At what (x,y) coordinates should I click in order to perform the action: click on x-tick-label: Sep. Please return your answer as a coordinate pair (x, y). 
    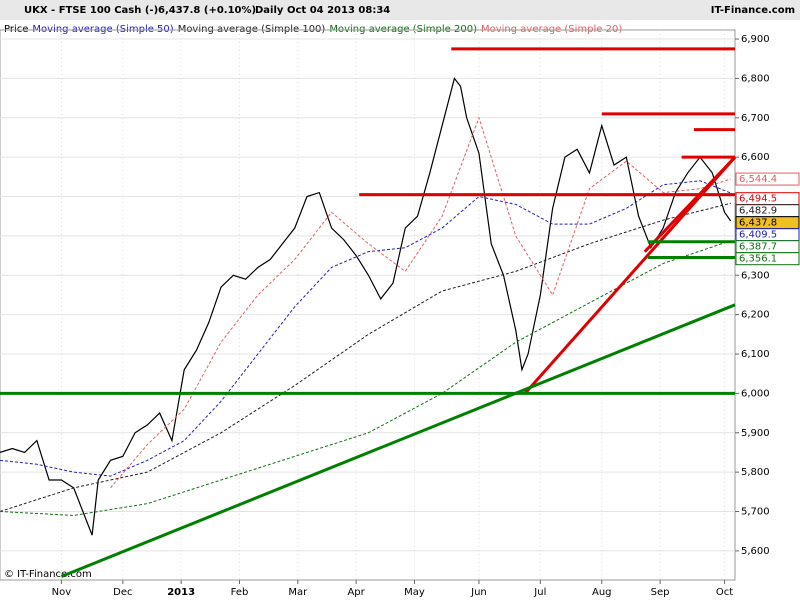
    Looking at the image, I should click on (660, 592).